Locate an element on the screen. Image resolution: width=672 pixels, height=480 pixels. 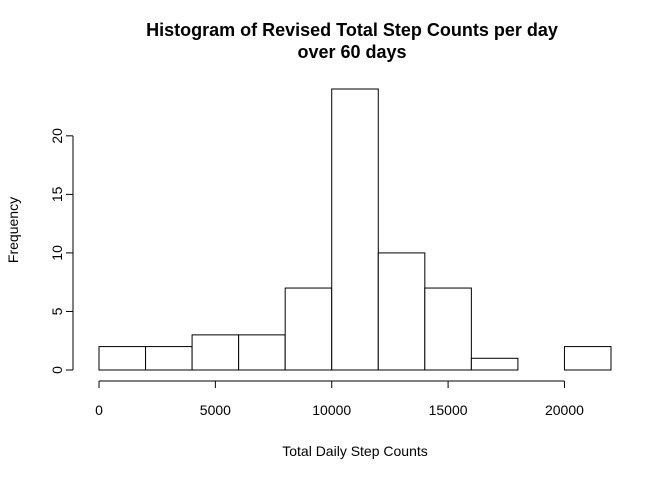
x-axis-label: Total Daily Step Counts is located at coordinates (355, 451).